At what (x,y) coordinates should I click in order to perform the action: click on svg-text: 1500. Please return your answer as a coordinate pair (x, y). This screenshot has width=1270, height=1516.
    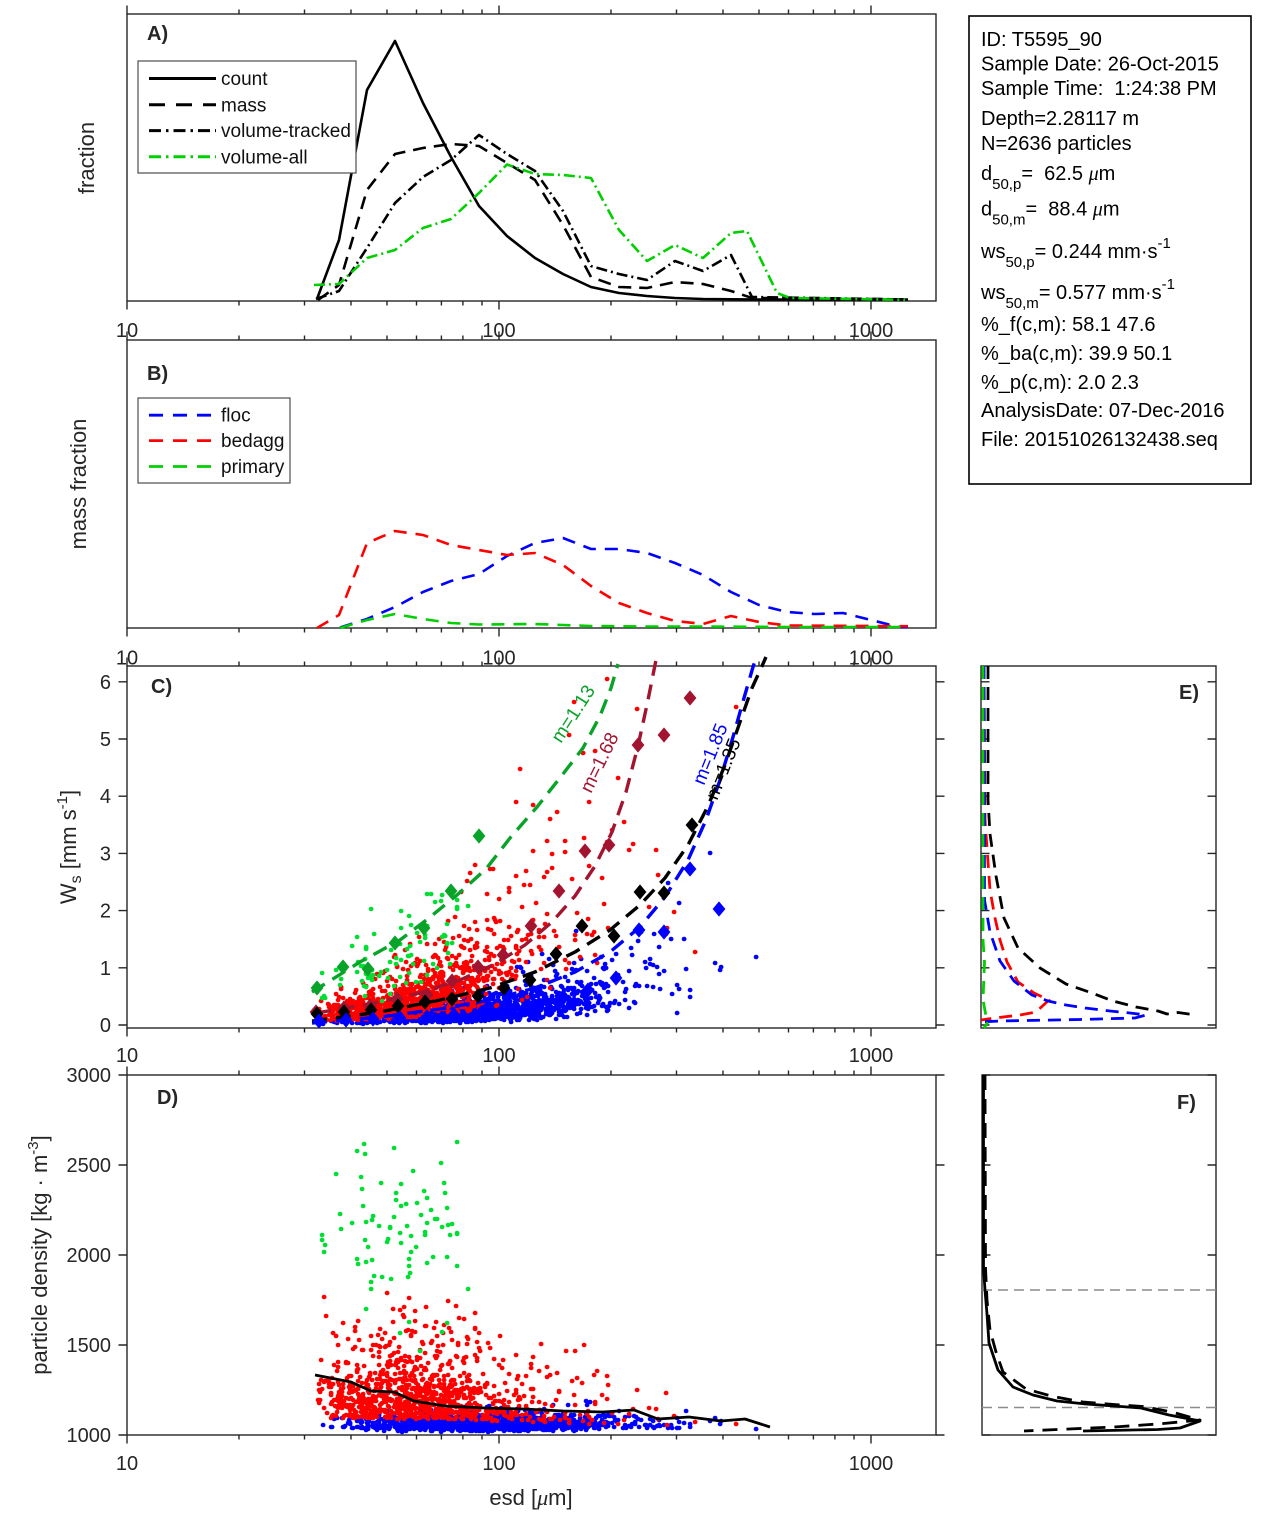
    Looking at the image, I should click on (89, 1346).